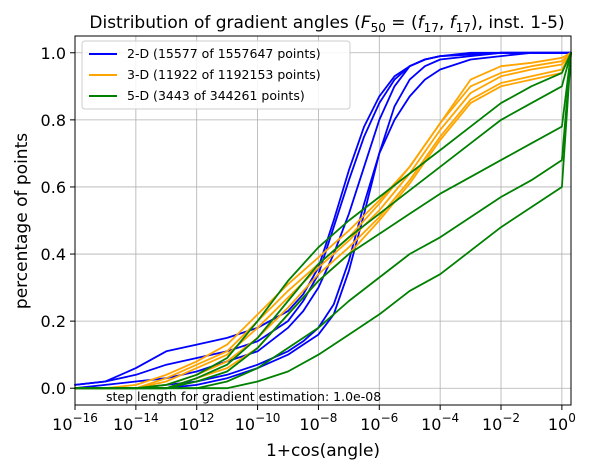 This screenshot has height=471, width=602. What do you see at coordinates (454, 23) in the screenshot?
I see `title-f2: f` at bounding box center [454, 23].